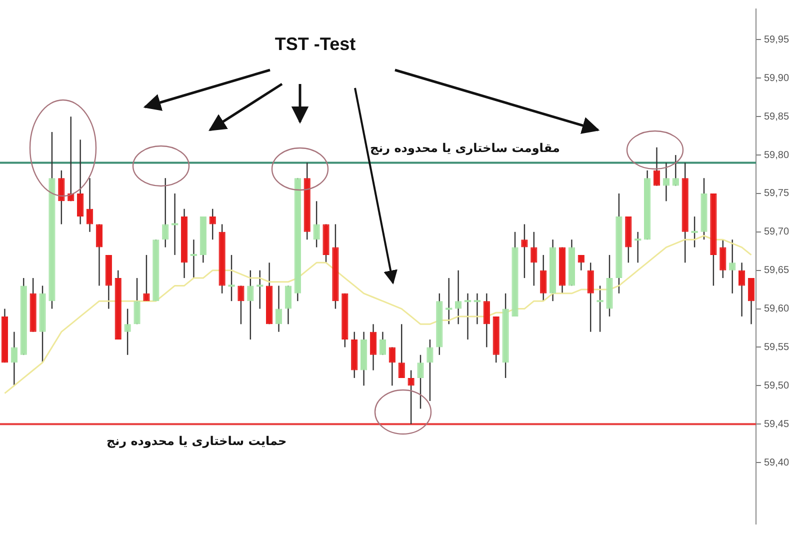  What do you see at coordinates (465, 147) in the screenshot?
I see `ref-line-label: مقاومت ساختاری یا محدوده رنج` at bounding box center [465, 147].